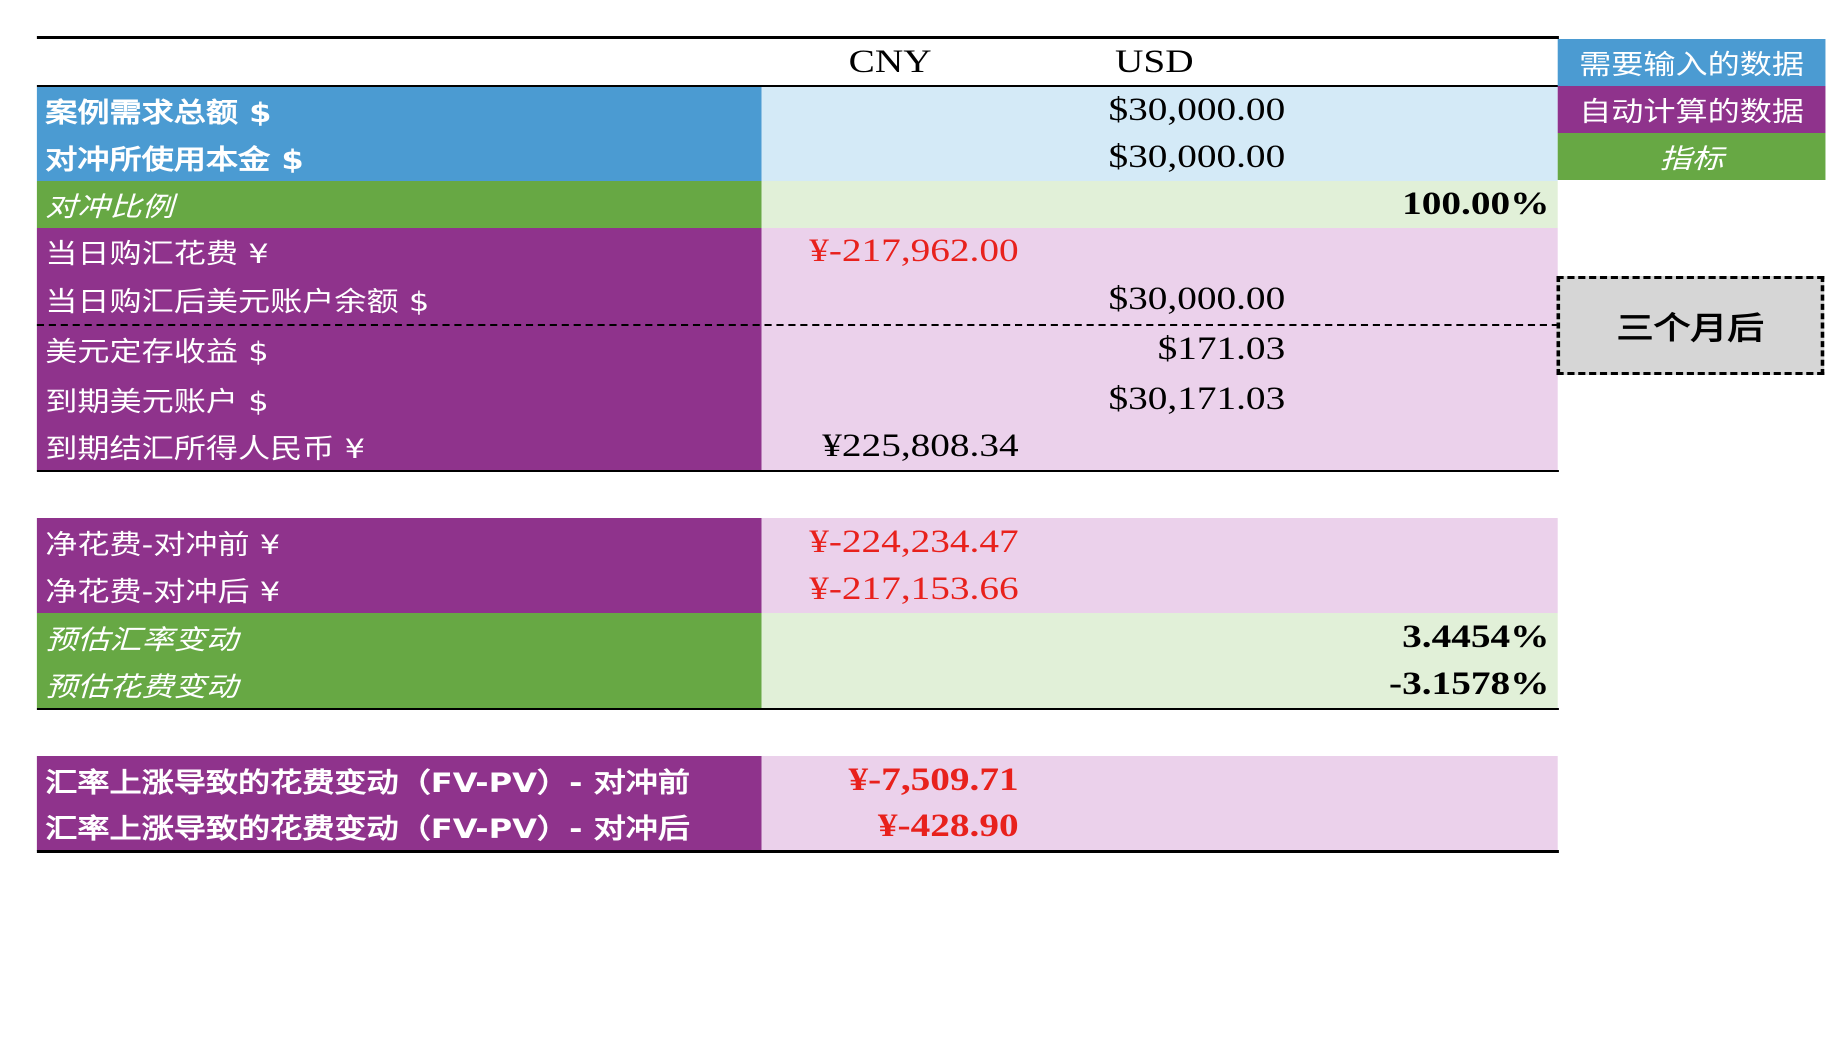  What do you see at coordinates (1476, 637) in the screenshot?
I see `fx-change-pct: 3.4454%` at bounding box center [1476, 637].